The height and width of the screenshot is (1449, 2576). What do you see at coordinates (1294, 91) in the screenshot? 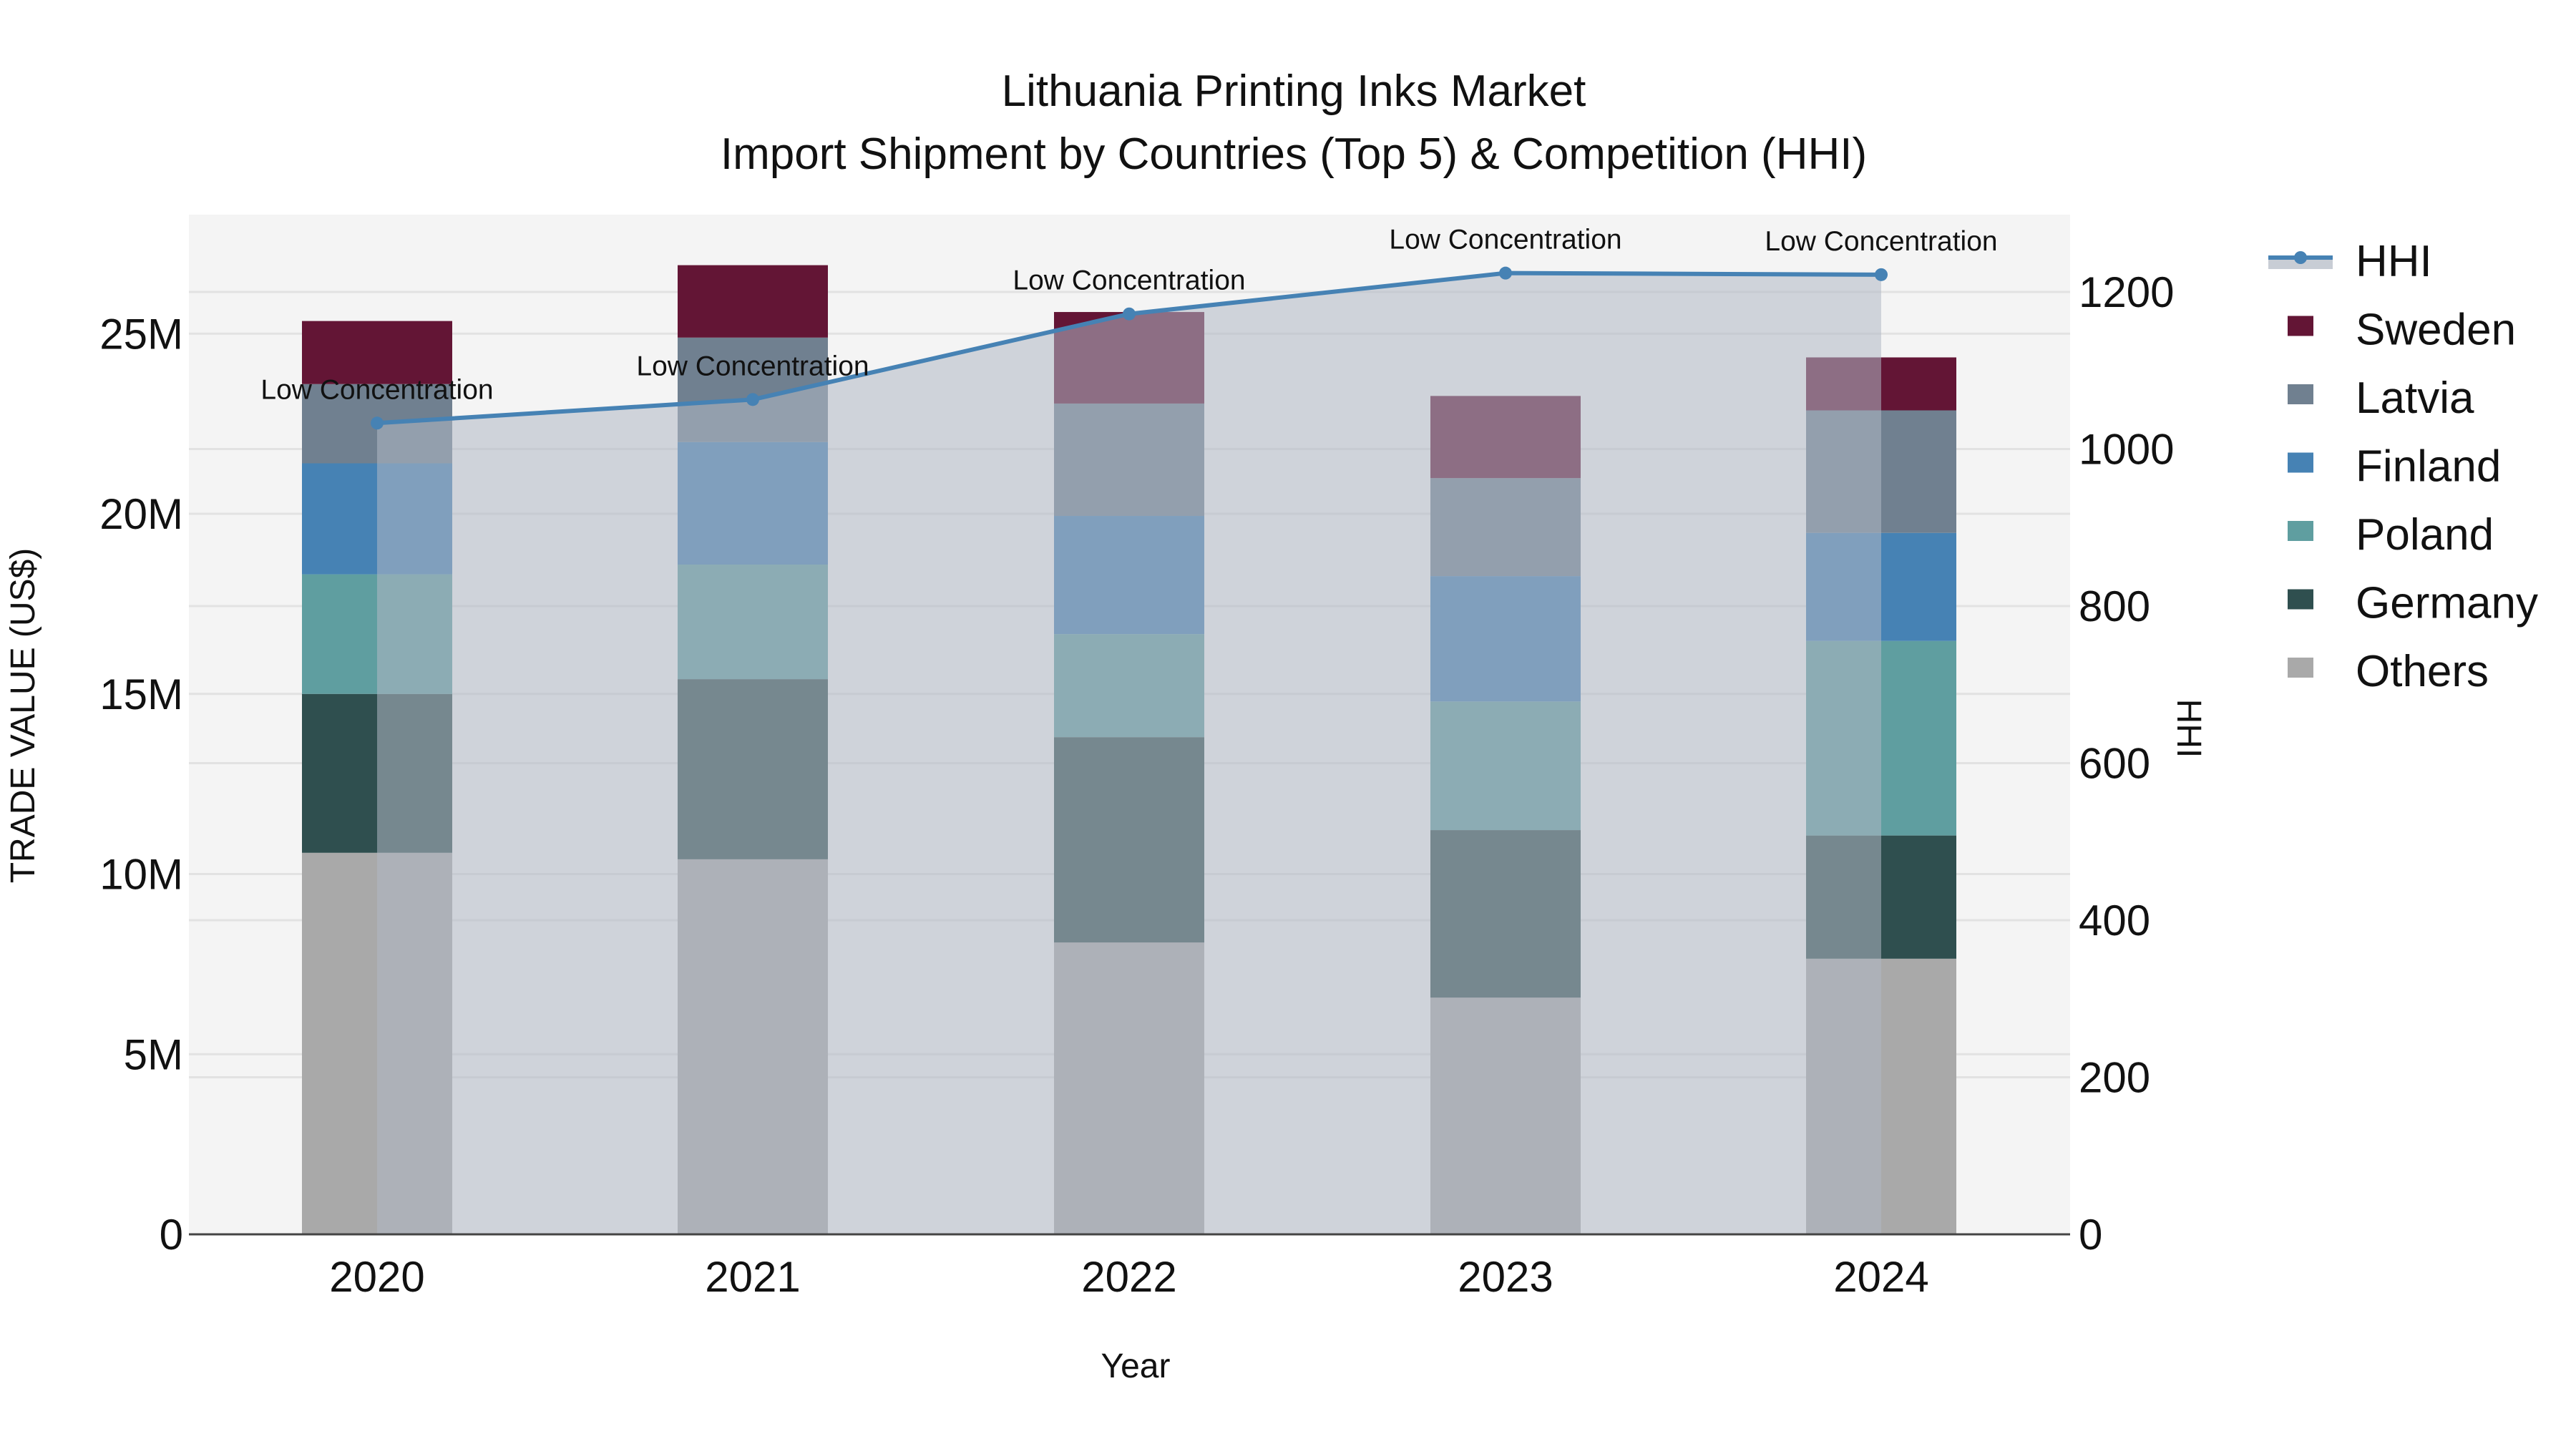
I see `title-line-1: Lithuania Printing Inks Market` at bounding box center [1294, 91].